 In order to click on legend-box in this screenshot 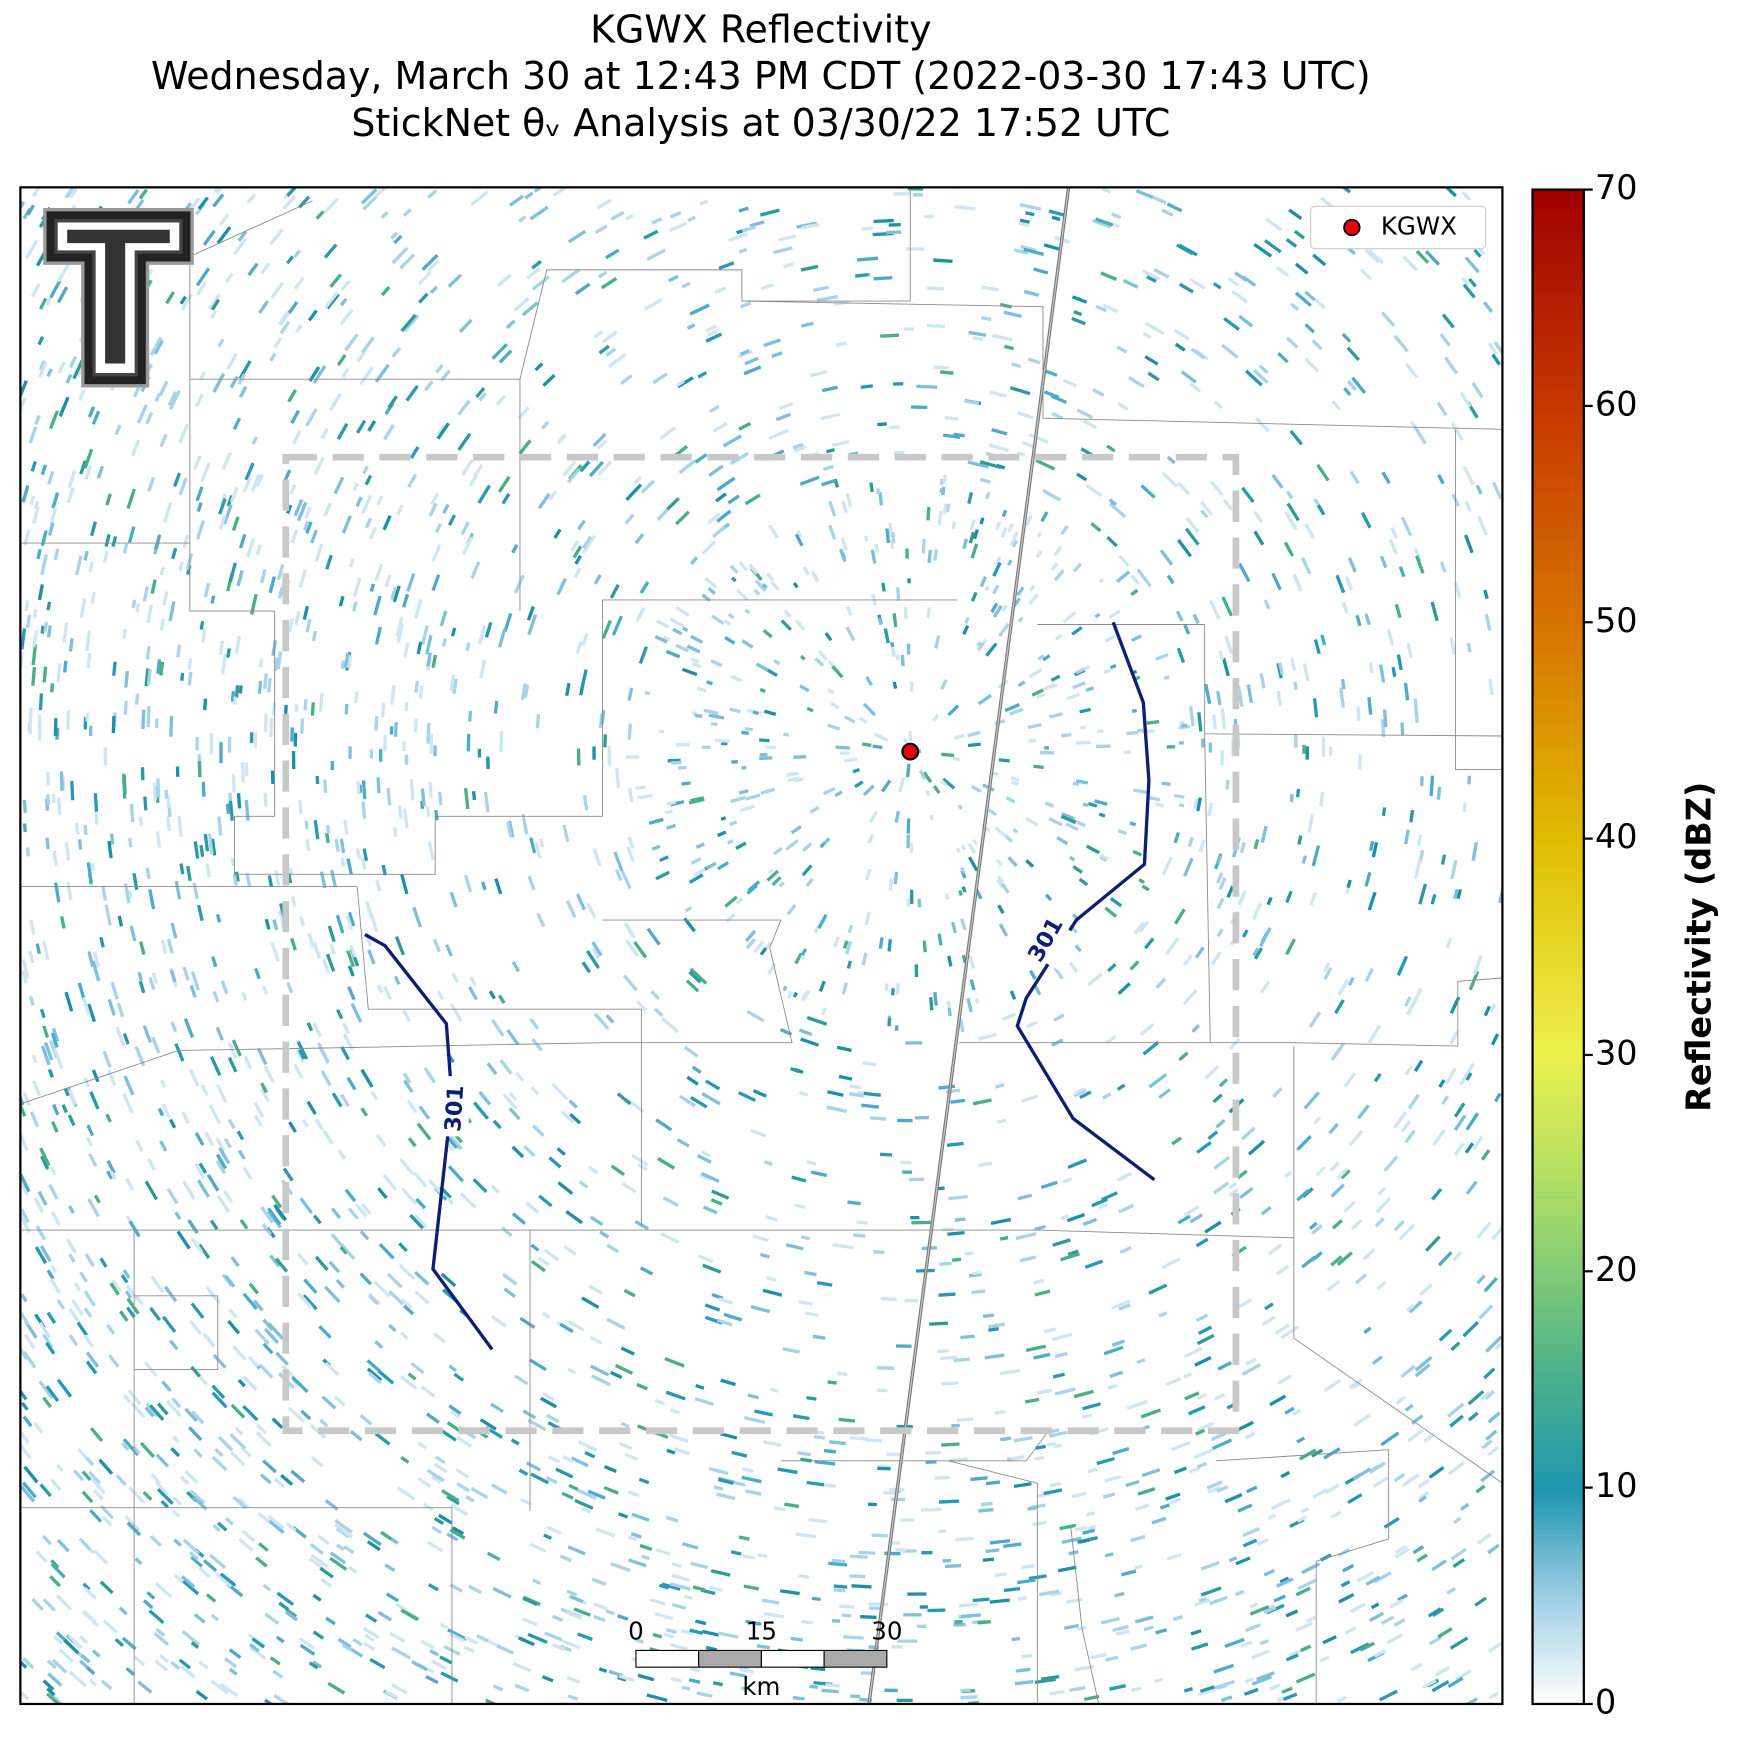, I will do `click(1398, 227)`.